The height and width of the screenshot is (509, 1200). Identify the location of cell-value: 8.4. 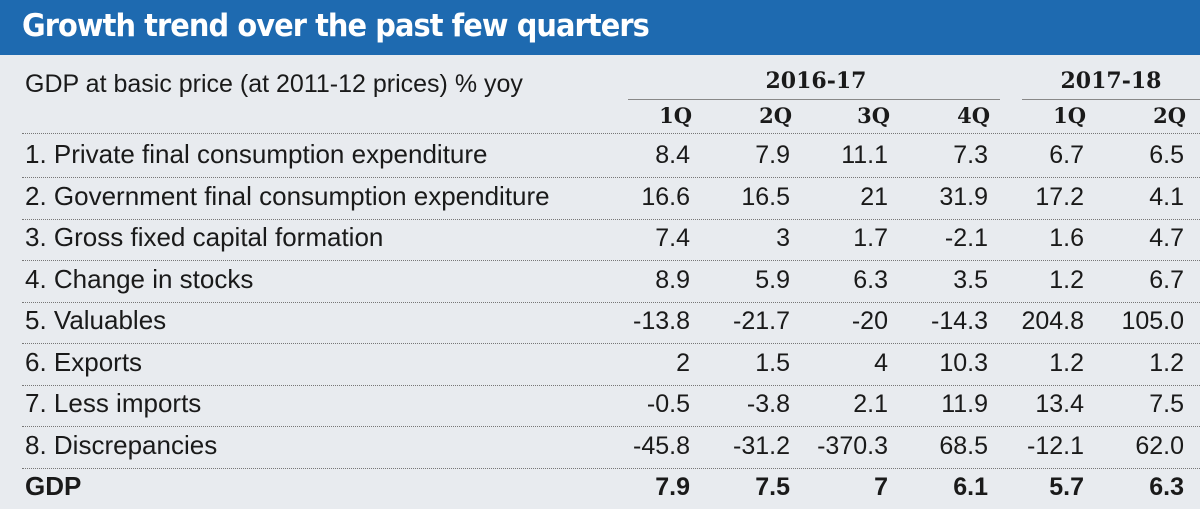
(672, 155).